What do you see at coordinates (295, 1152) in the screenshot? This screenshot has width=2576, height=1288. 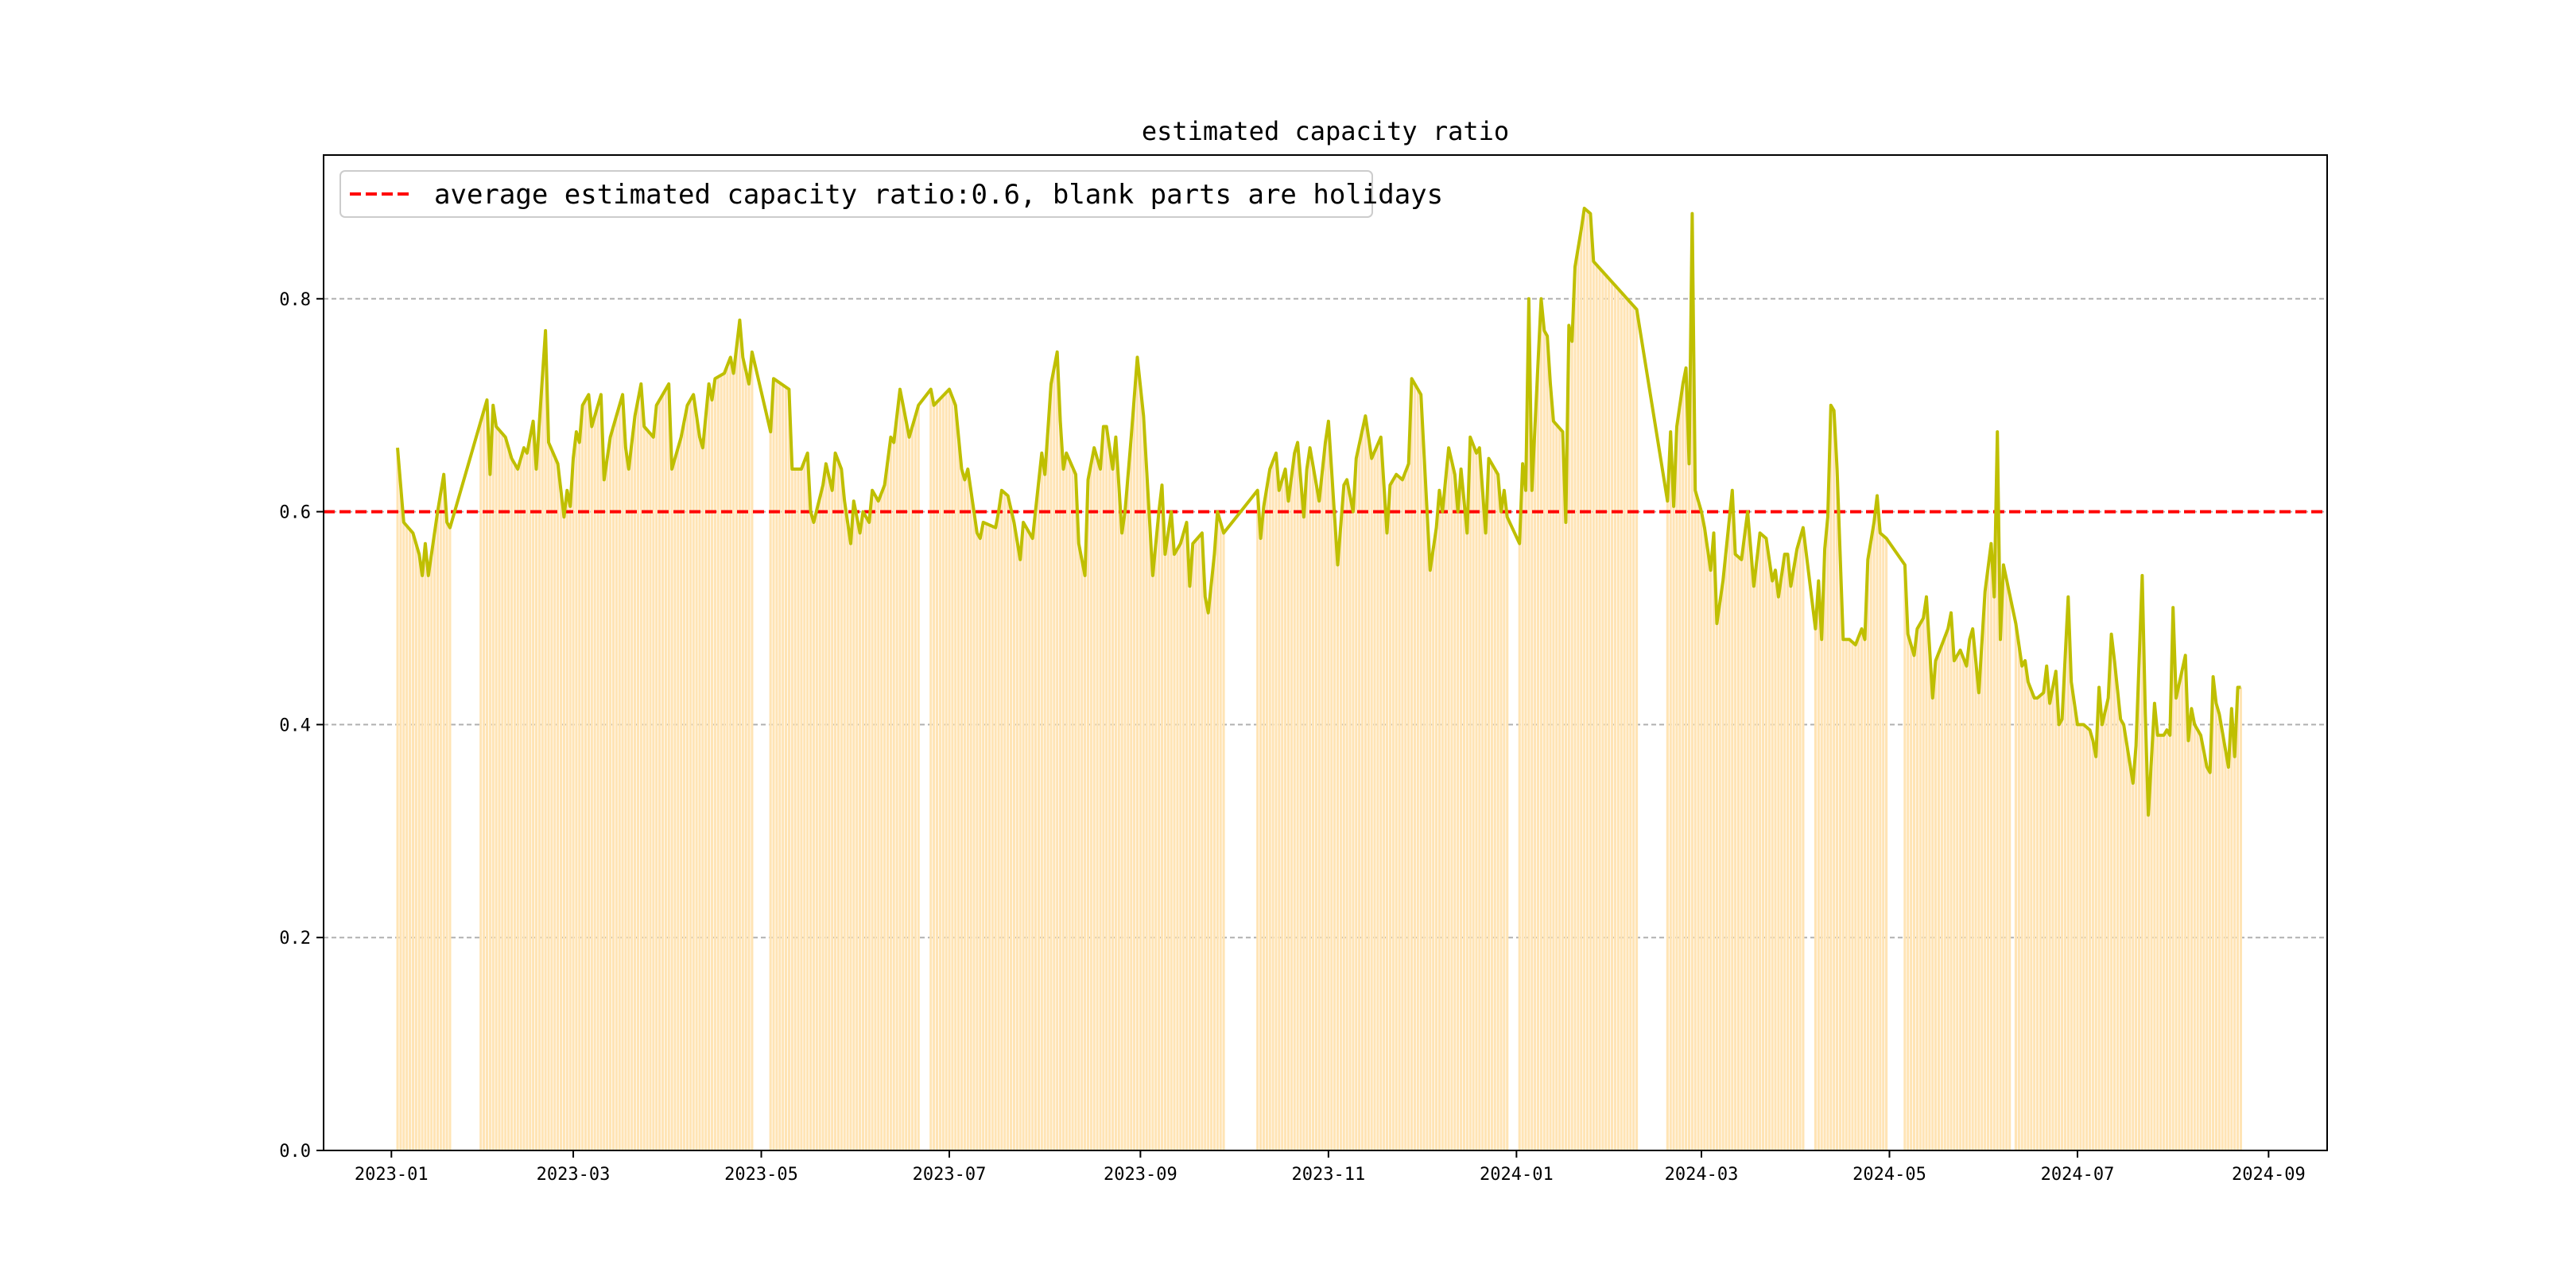 I see `y-tick-label: 0.0` at bounding box center [295, 1152].